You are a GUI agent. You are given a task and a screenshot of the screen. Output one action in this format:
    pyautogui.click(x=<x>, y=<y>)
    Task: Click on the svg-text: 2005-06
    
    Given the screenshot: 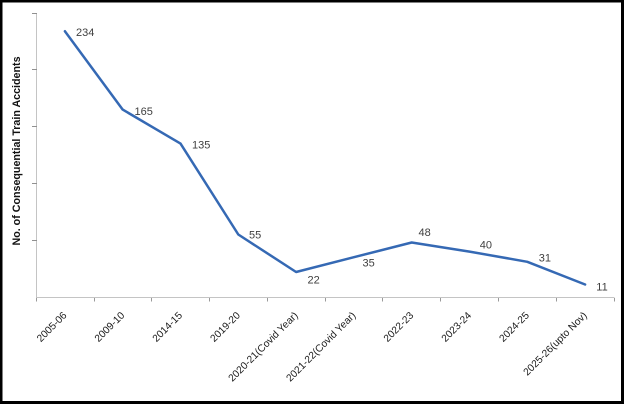 What is the action you would take?
    pyautogui.click(x=52, y=327)
    